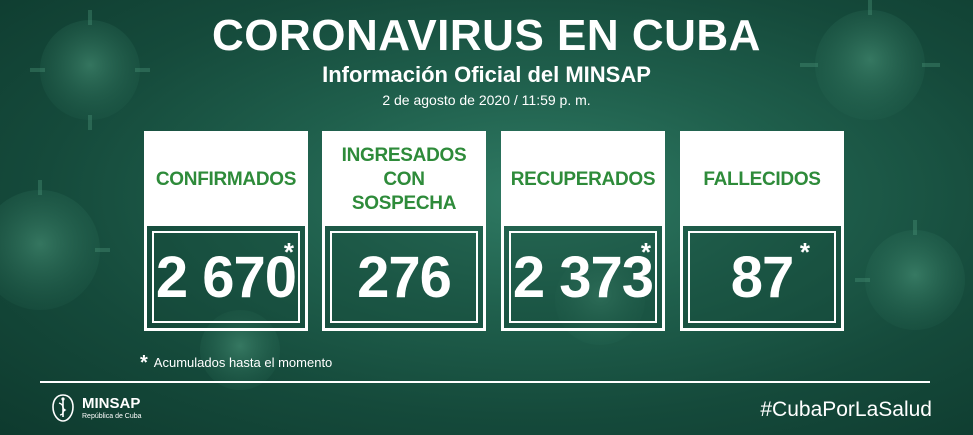 The image size is (973, 435). Describe the element at coordinates (112, 416) in the screenshot. I see `logo-subtitle: República de Cuba` at that location.